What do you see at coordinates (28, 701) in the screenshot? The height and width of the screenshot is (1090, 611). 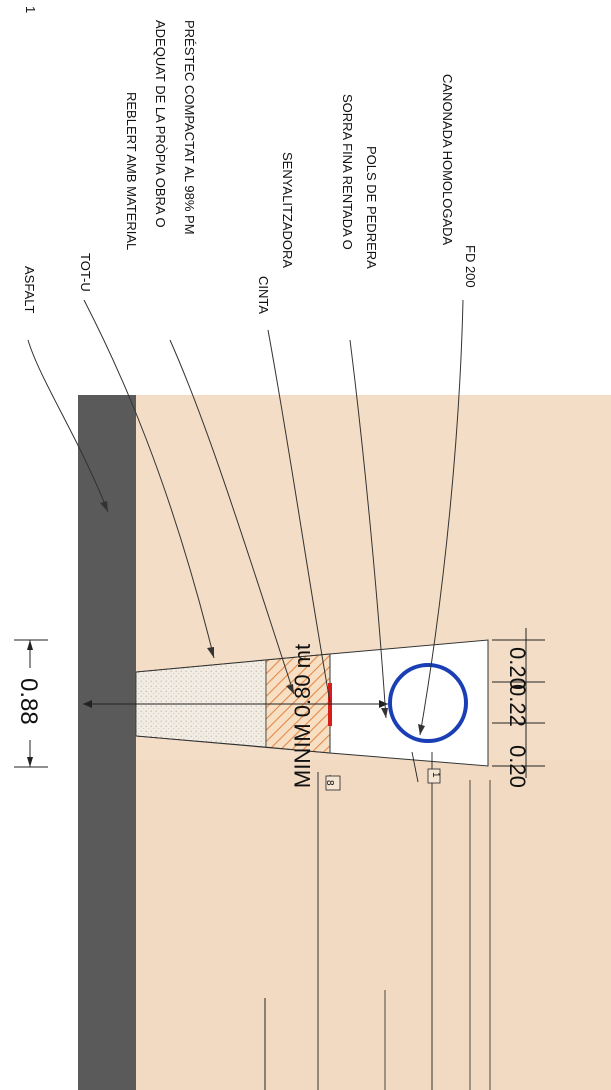 I see `trench-width-dimension: 0.88` at bounding box center [28, 701].